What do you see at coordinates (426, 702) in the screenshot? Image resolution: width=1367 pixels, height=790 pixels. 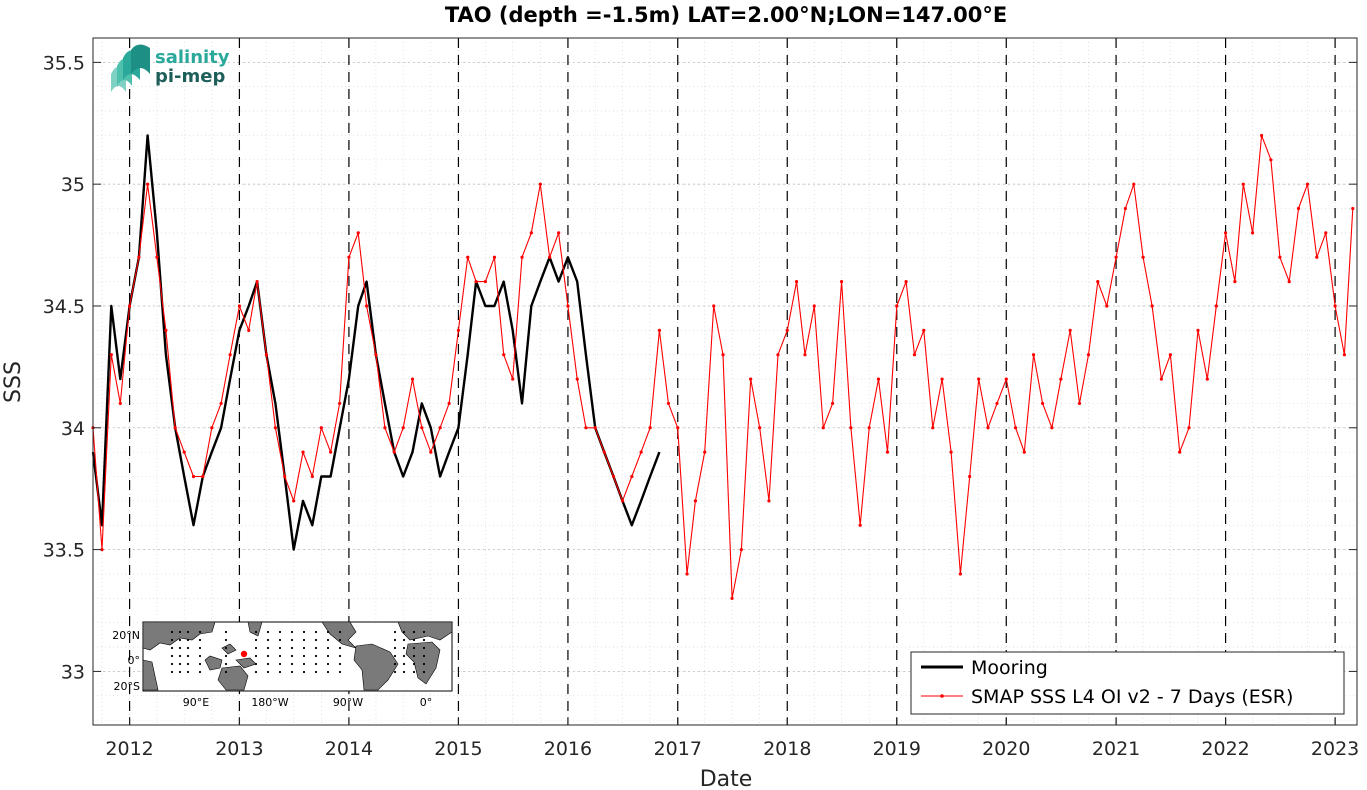 I see `inset-lon-0: 0°` at bounding box center [426, 702].